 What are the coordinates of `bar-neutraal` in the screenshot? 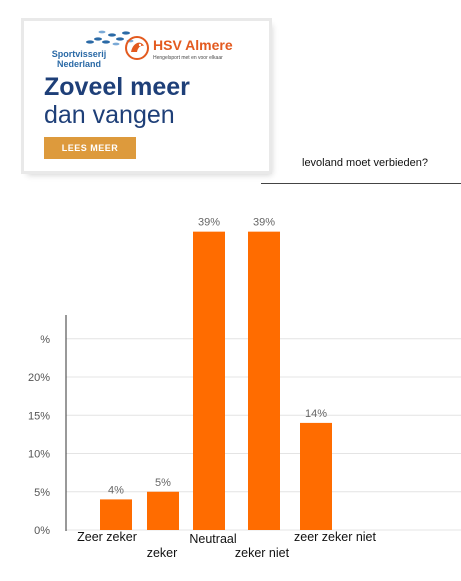 It's located at (209, 380).